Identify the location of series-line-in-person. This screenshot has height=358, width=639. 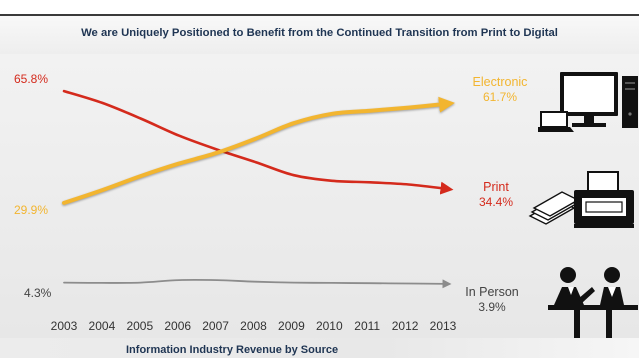
(257, 283).